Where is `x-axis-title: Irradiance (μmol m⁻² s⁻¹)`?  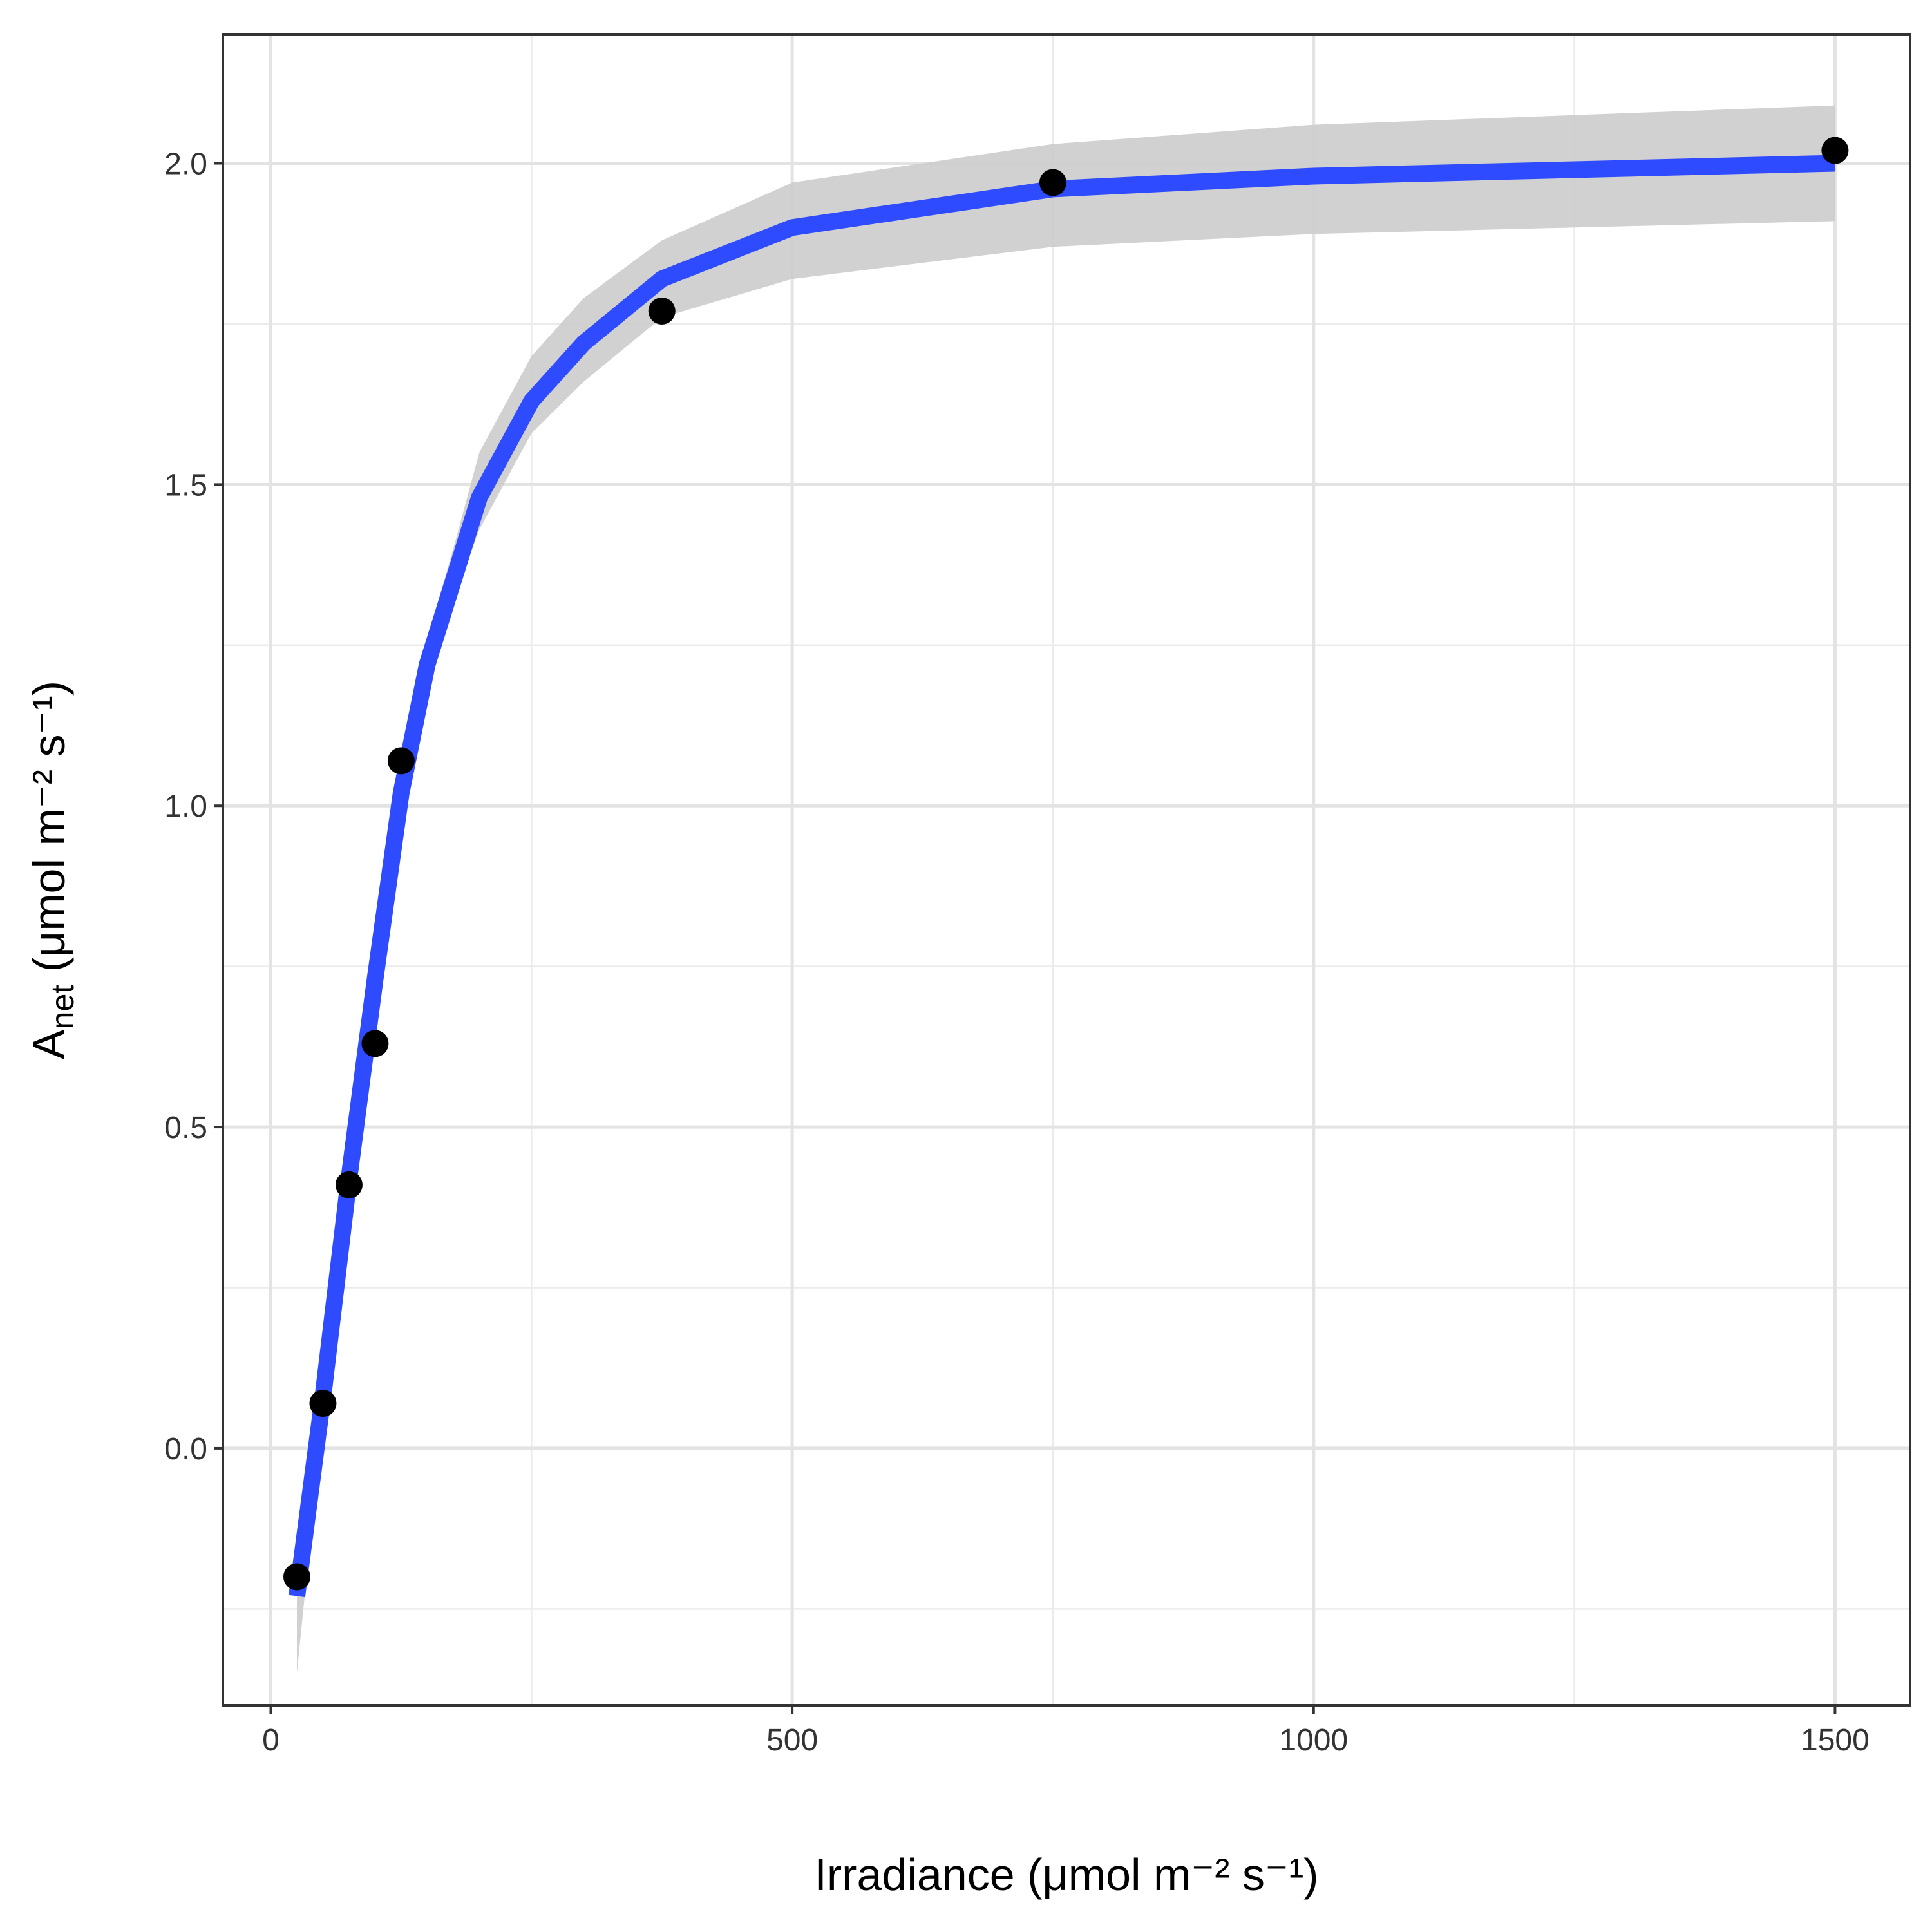
x-axis-title: Irradiance (μmol m⁻² s⁻¹) is located at coordinates (1066, 1875).